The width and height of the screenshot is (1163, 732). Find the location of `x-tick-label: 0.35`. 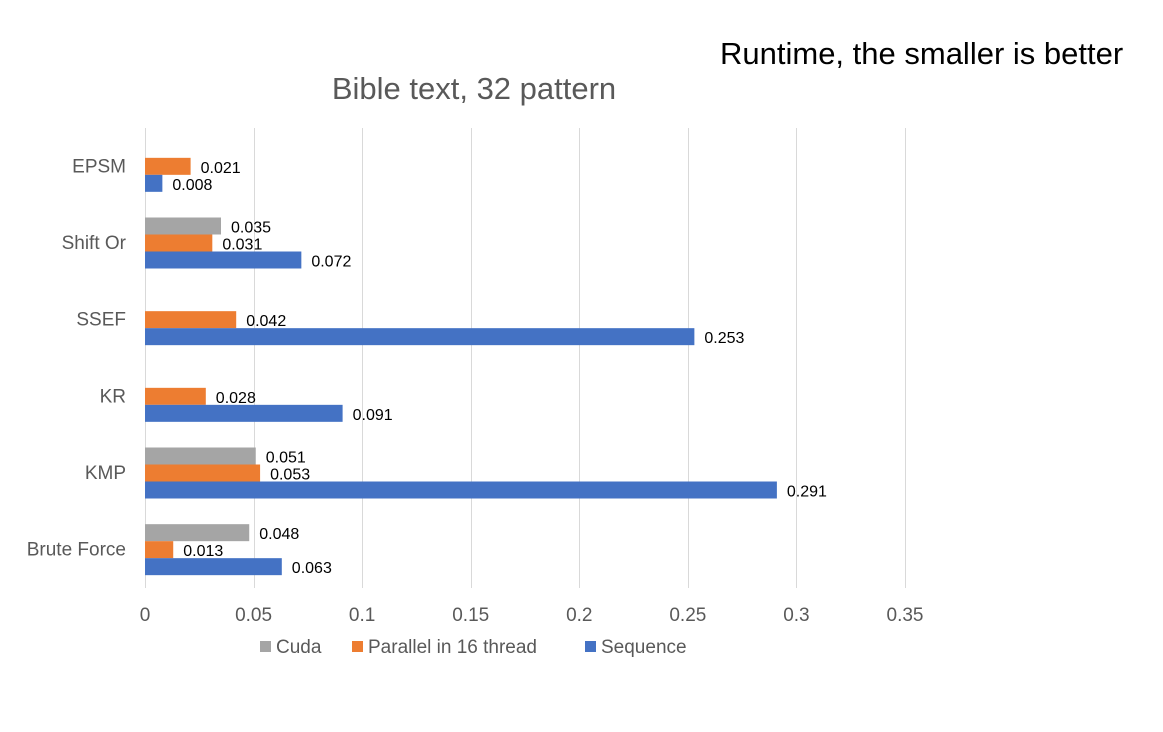

x-tick-label: 0.35 is located at coordinates (905, 615).